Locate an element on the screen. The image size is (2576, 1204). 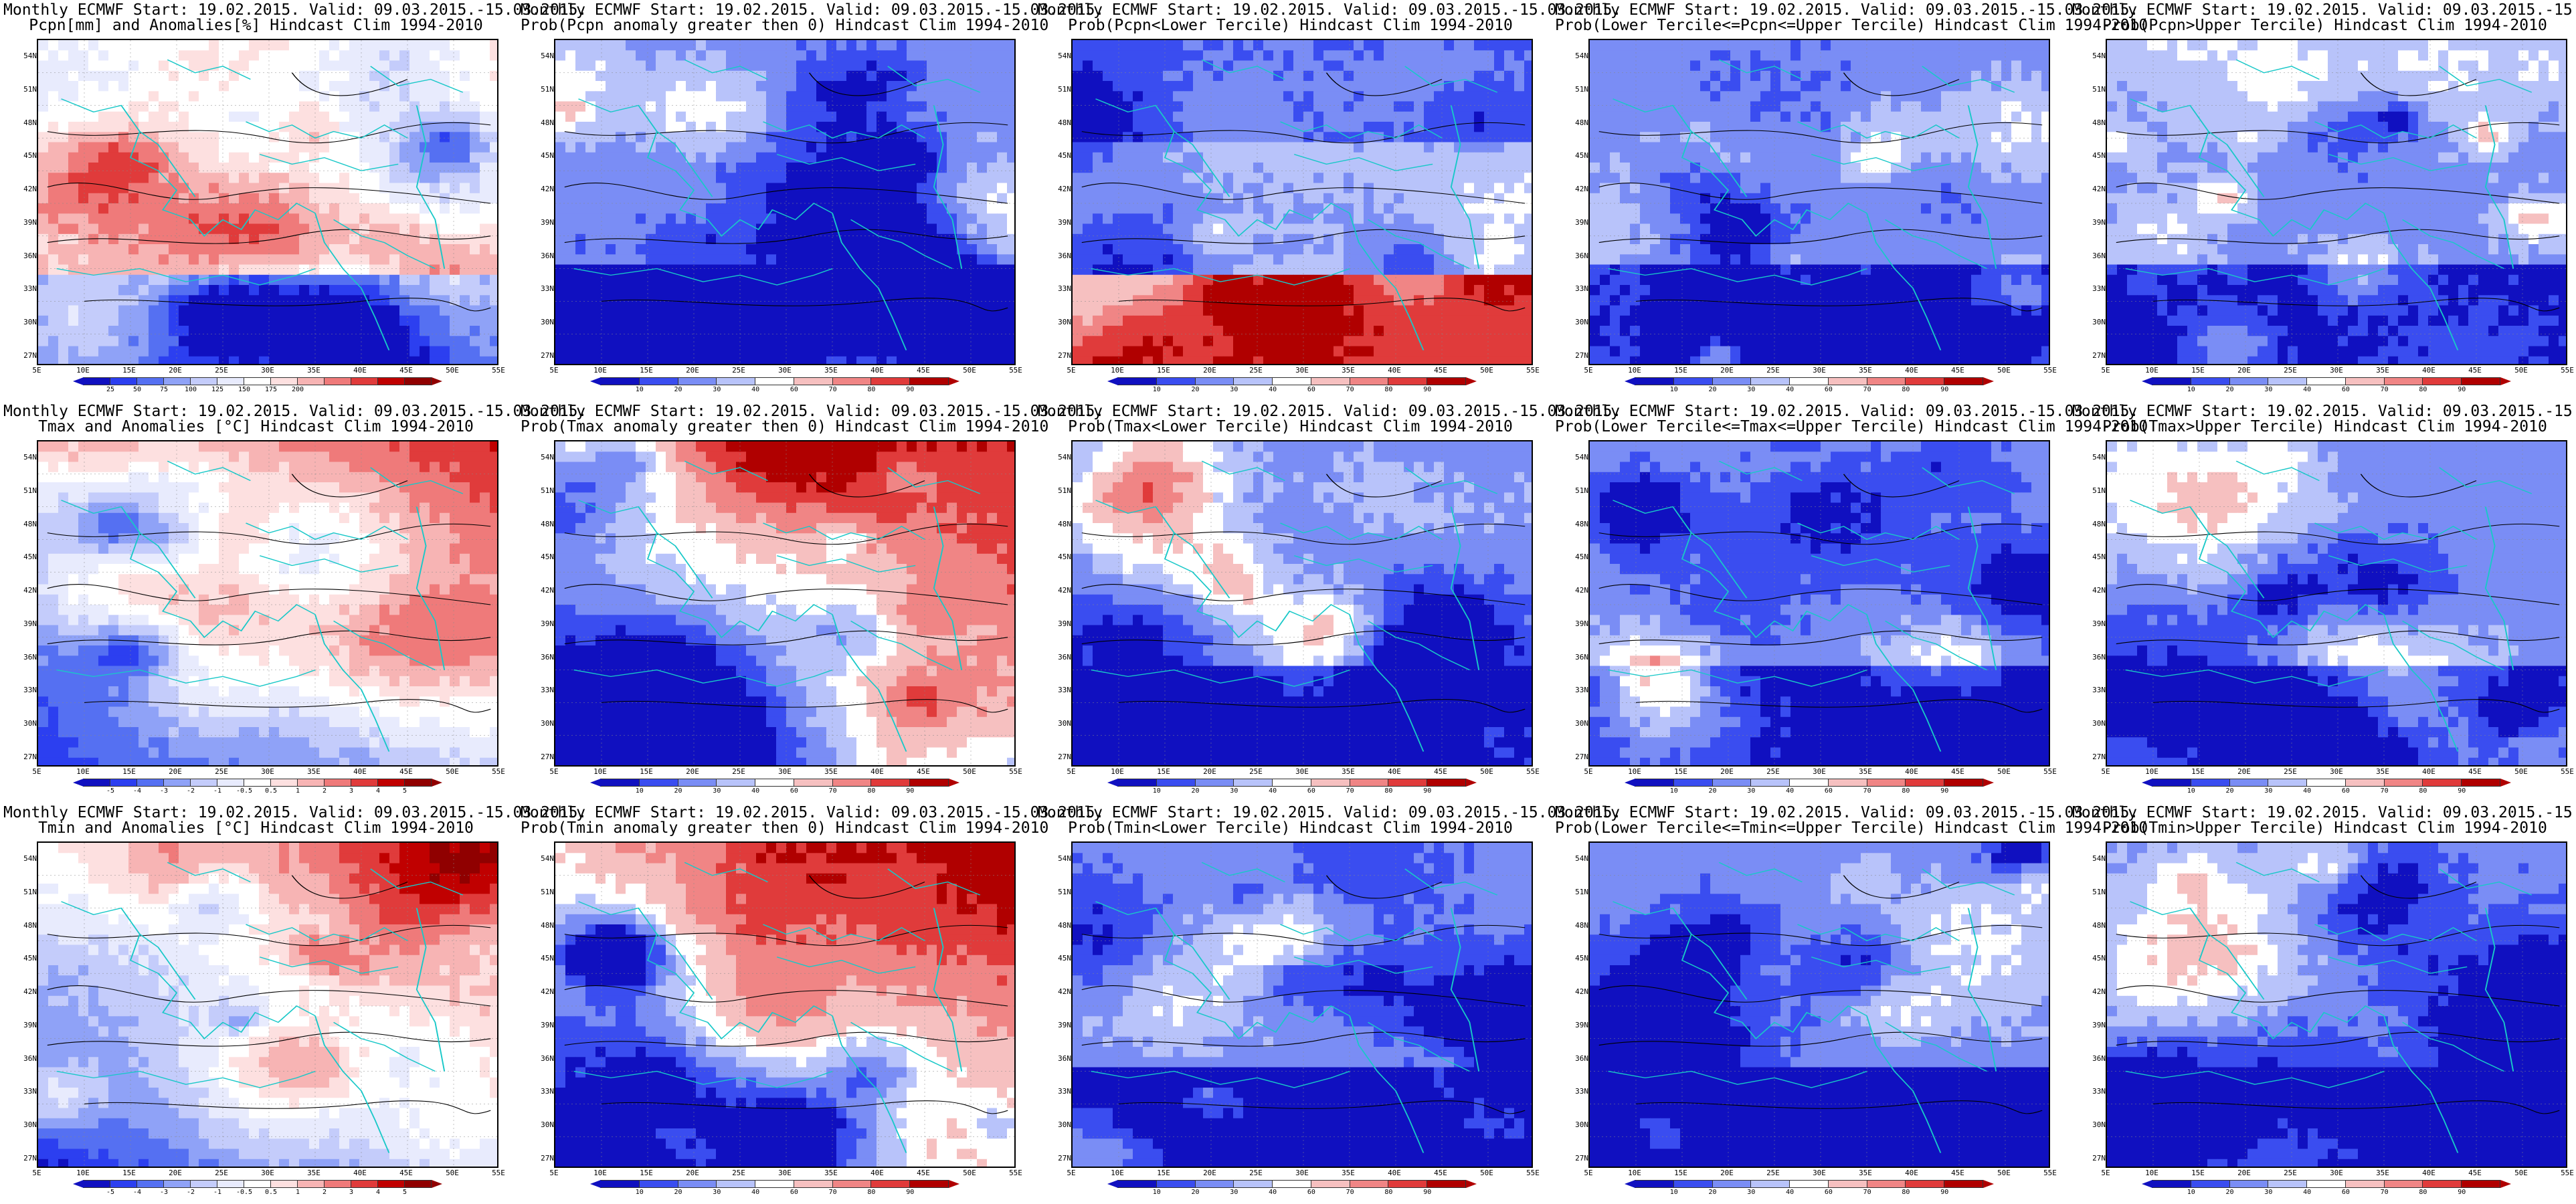
y-tick-label: 30N is located at coordinates (547, 724).